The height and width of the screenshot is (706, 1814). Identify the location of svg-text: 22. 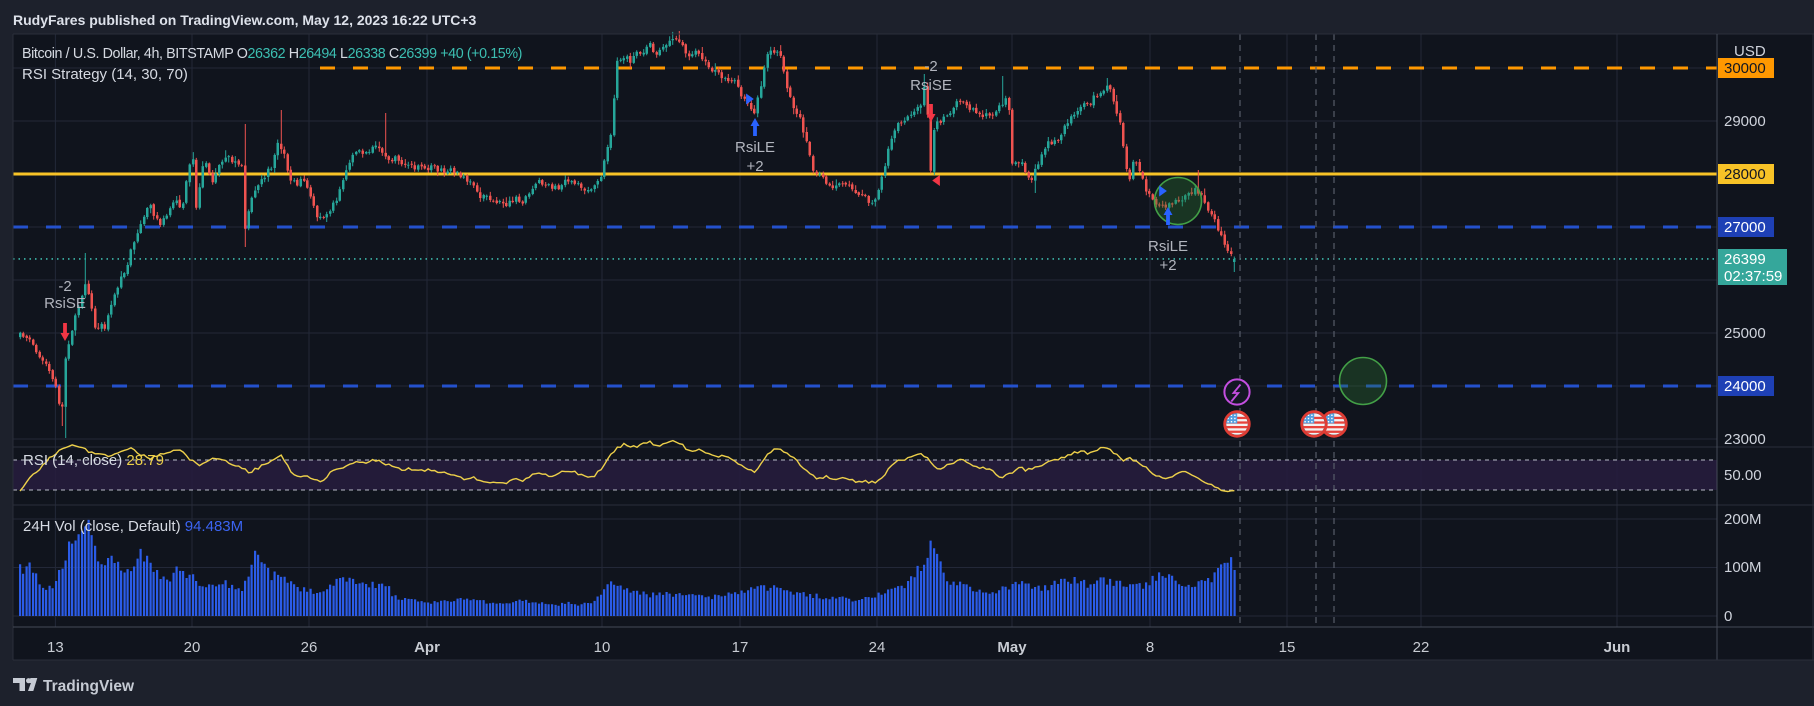
(1421, 647).